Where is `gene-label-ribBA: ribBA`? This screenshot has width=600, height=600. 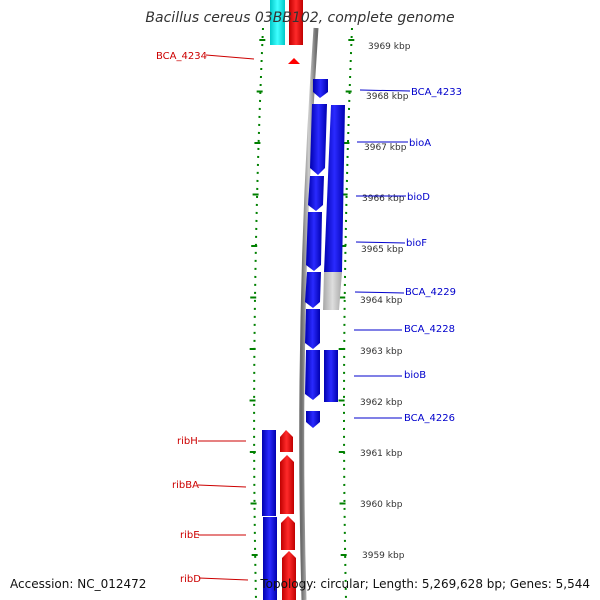 gene-label-ribBA: ribBA is located at coordinates (185, 485).